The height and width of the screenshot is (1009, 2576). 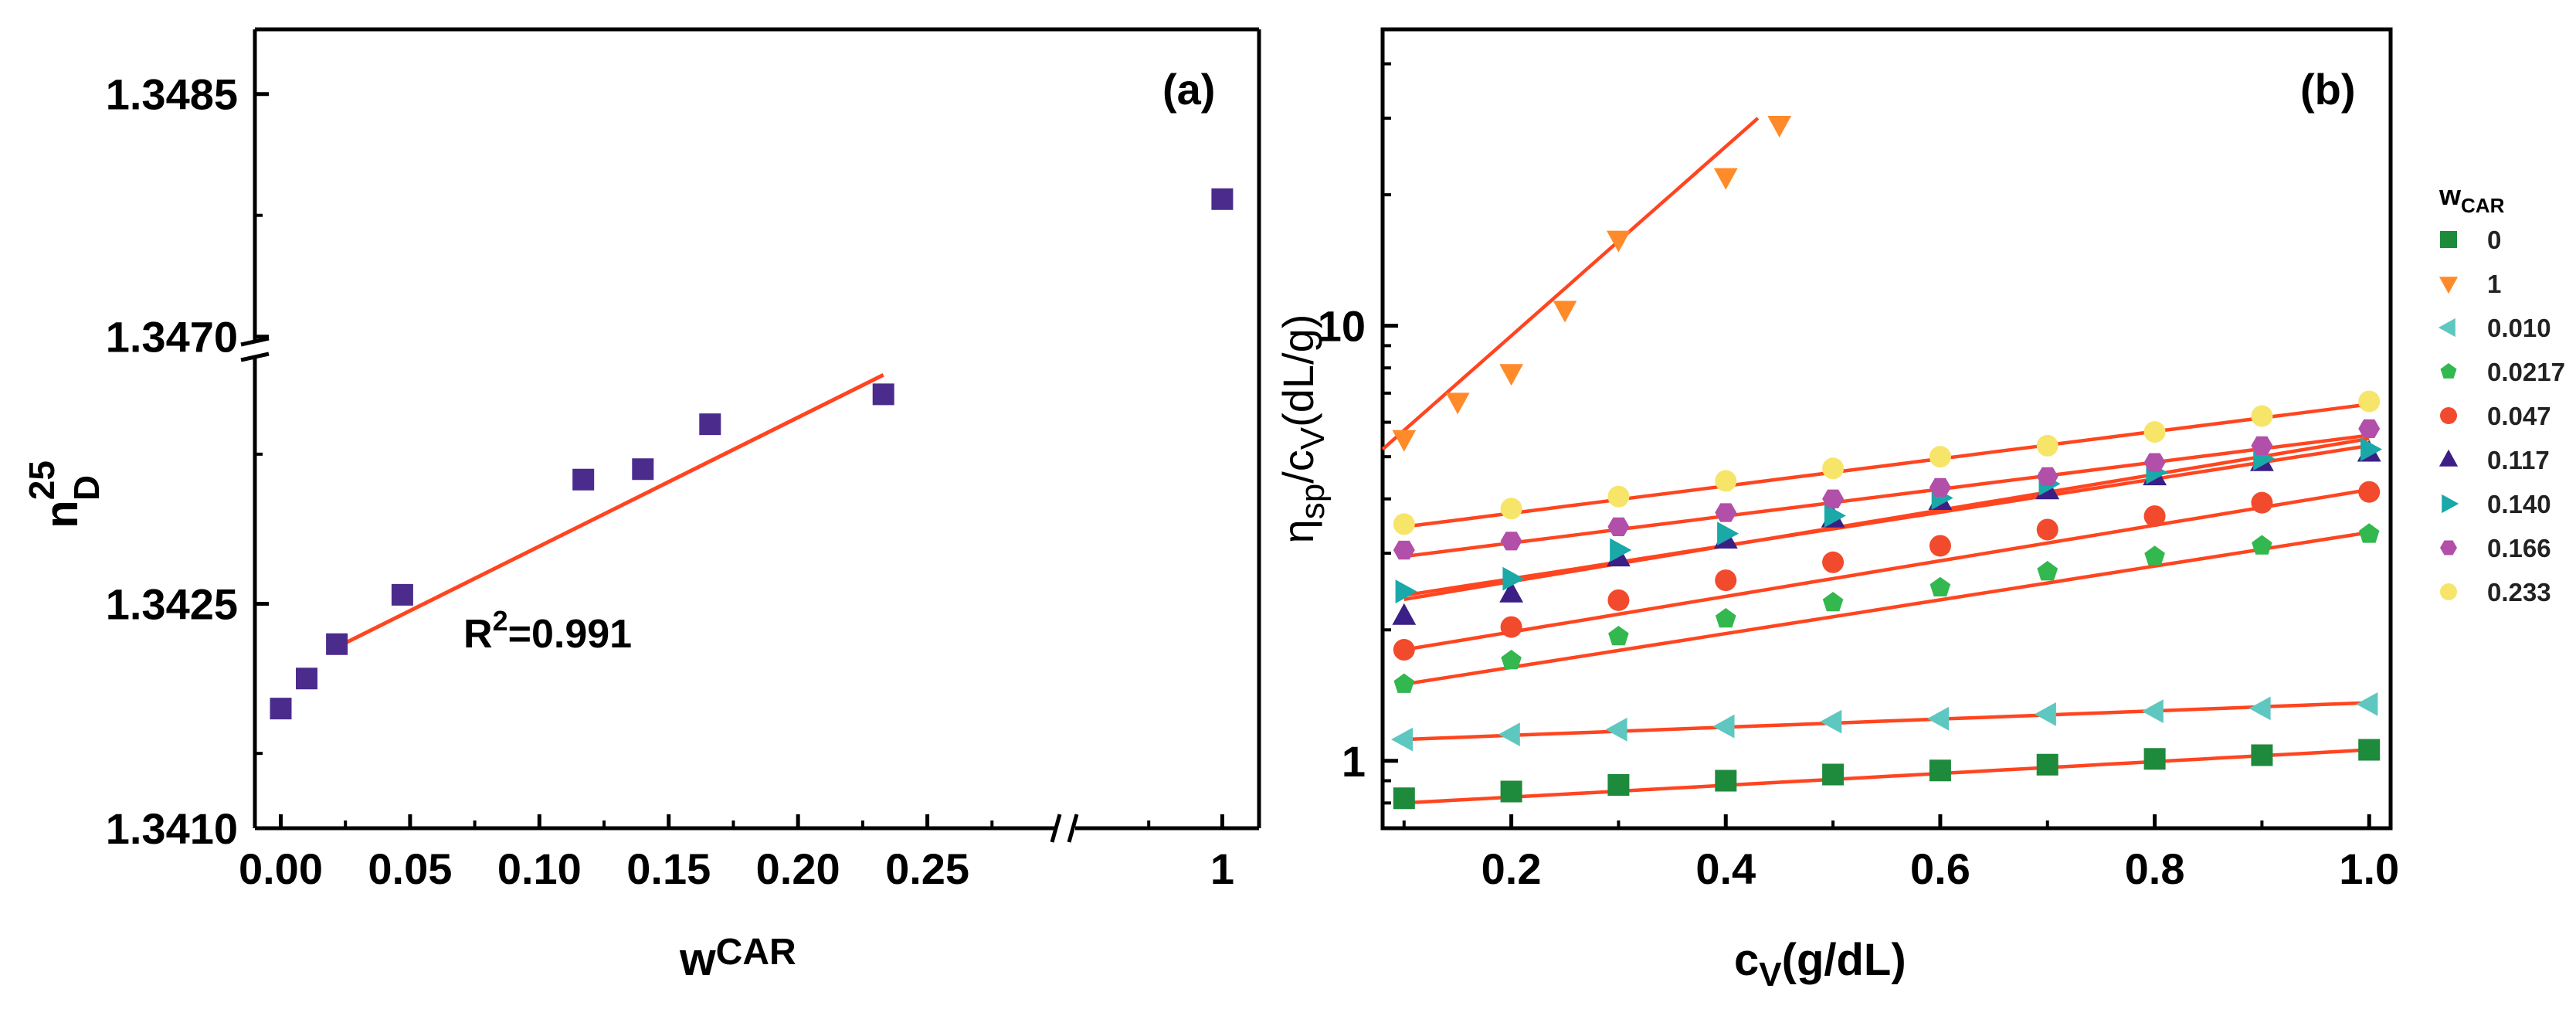 What do you see at coordinates (1886, 466) in the screenshot?
I see `panel-b-fit-line-0.233` at bounding box center [1886, 466].